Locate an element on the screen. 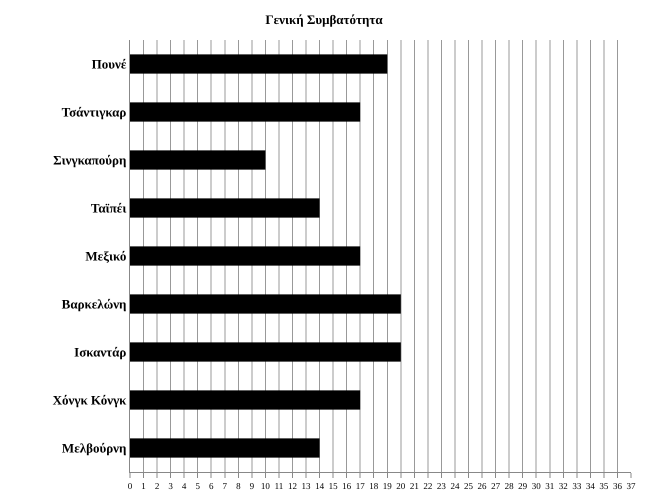  x-tick-label: 17 is located at coordinates (361, 485).